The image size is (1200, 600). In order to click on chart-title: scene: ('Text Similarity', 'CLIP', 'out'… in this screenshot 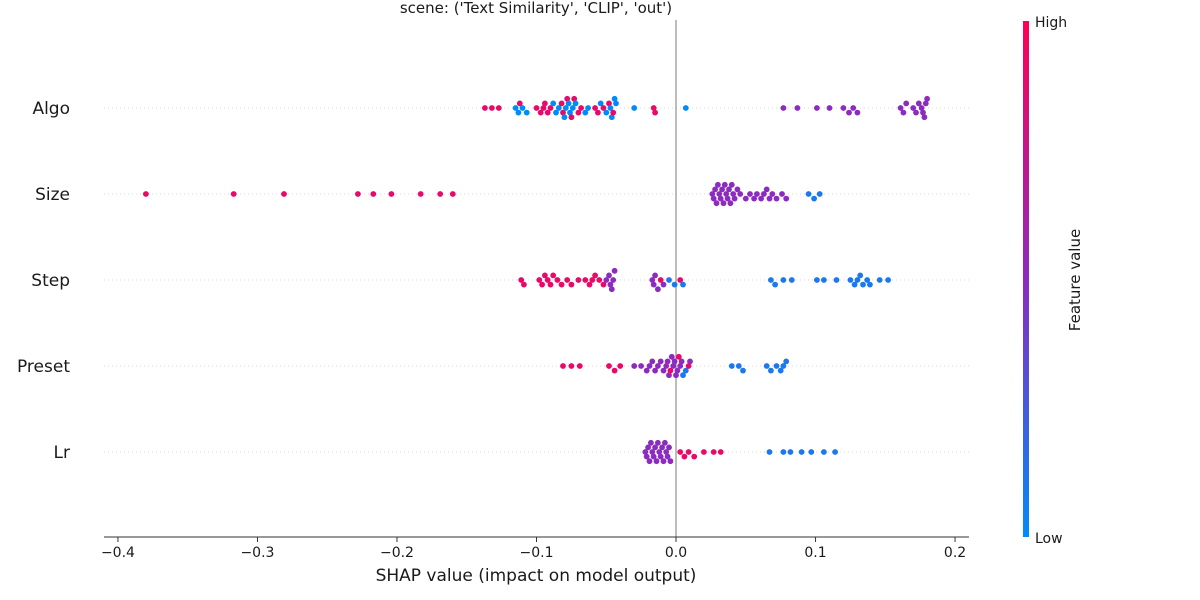, I will do `click(536, 8)`.